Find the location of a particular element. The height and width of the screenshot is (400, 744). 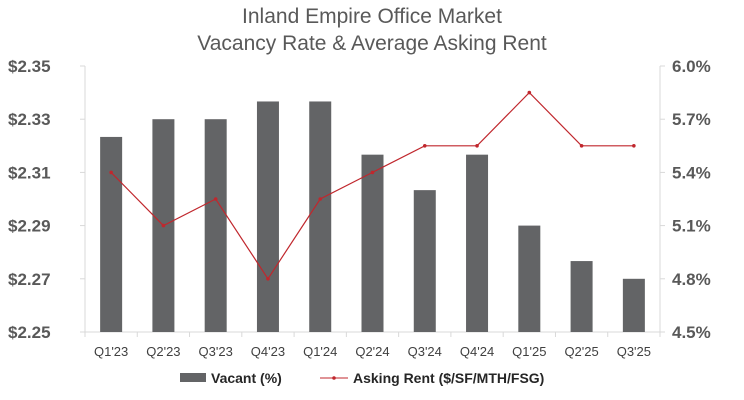

legend-marker-asking-rent is located at coordinates (334, 378).